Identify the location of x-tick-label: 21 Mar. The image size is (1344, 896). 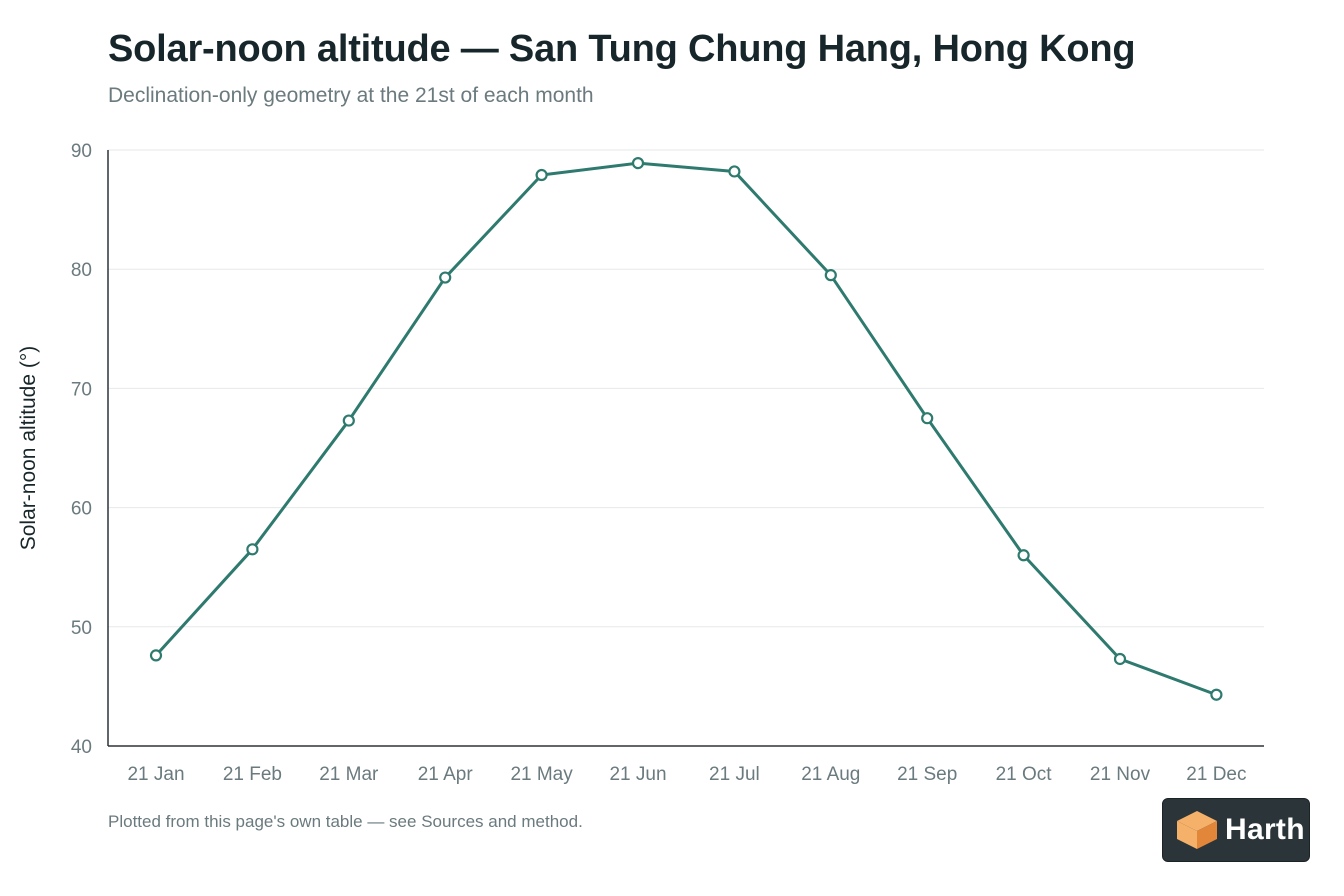
(349, 774).